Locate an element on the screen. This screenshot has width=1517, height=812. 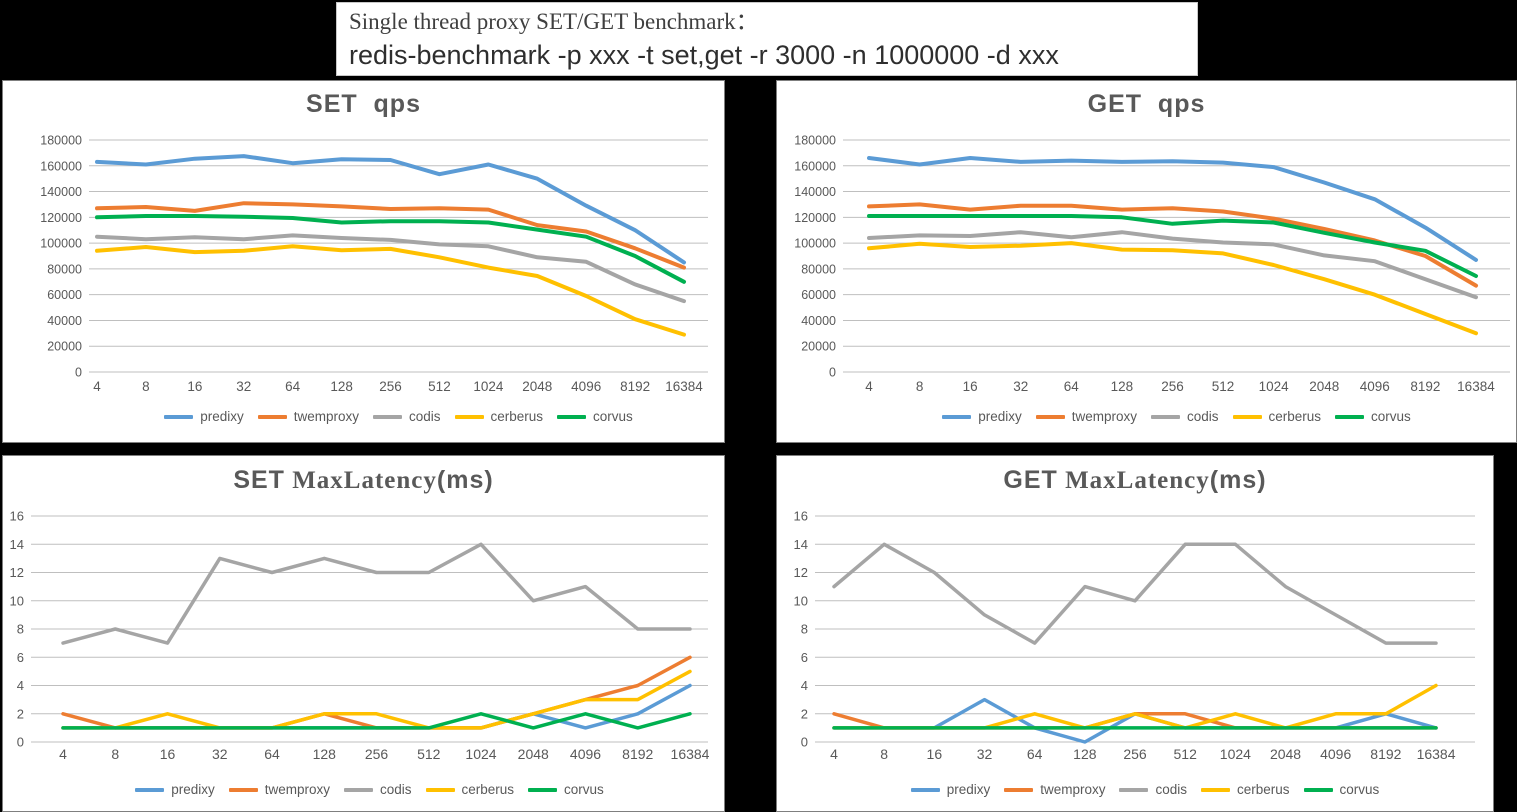
series-line-codis is located at coordinates (390, 268).